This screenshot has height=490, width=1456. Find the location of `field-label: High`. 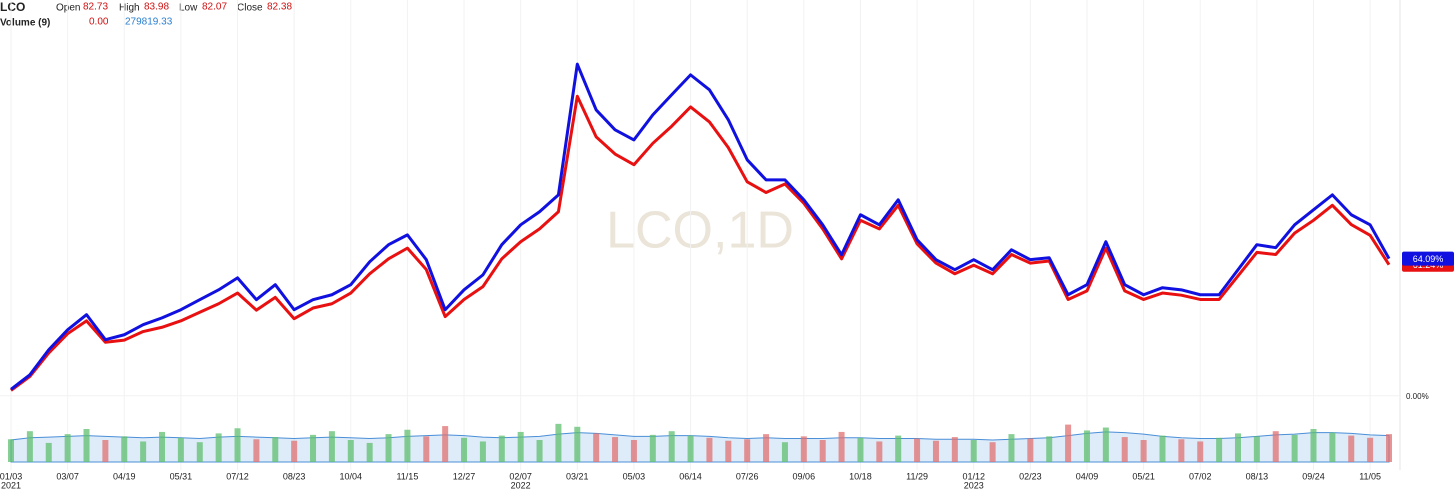

field-label: High is located at coordinates (129, 8).